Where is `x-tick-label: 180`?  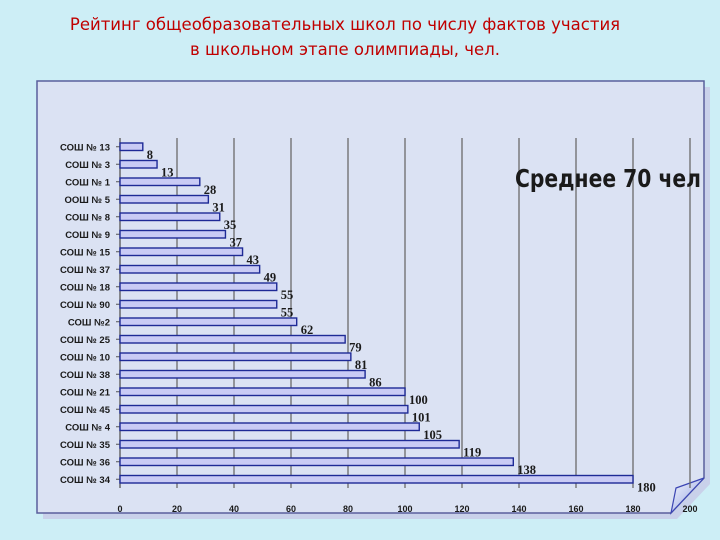
x-tick-label: 180 is located at coordinates (632, 509).